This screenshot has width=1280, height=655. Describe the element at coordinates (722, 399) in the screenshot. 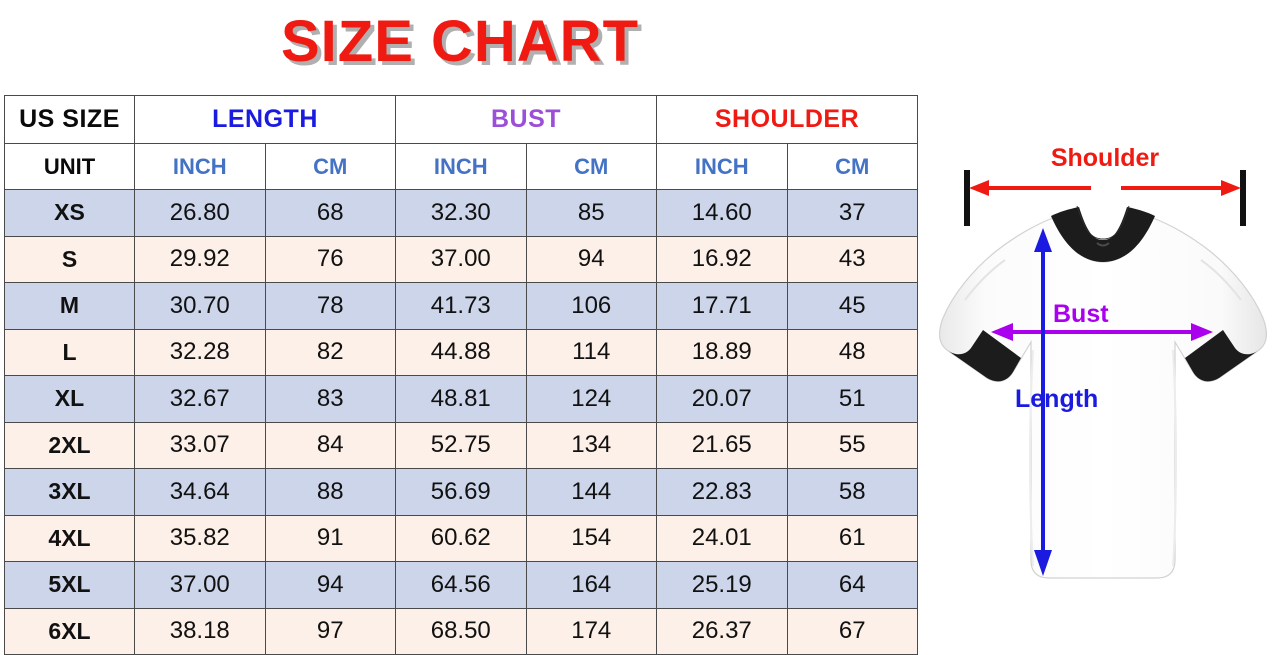

I see `cell-shoulder-inch: 20.07` at that location.